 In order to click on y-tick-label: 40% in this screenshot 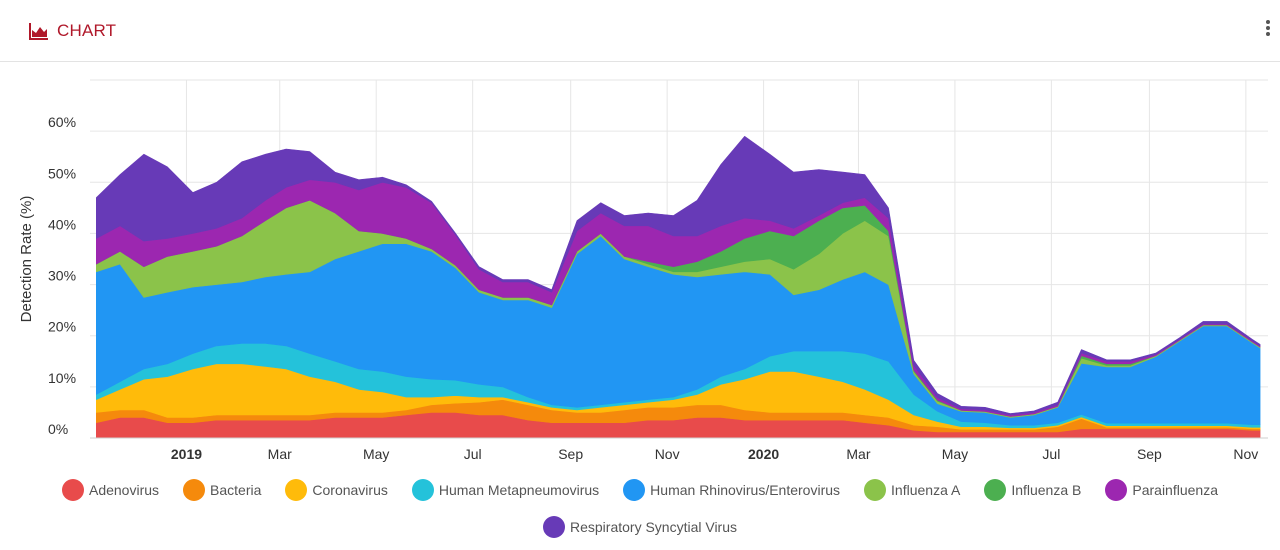, I will do `click(62, 224)`.